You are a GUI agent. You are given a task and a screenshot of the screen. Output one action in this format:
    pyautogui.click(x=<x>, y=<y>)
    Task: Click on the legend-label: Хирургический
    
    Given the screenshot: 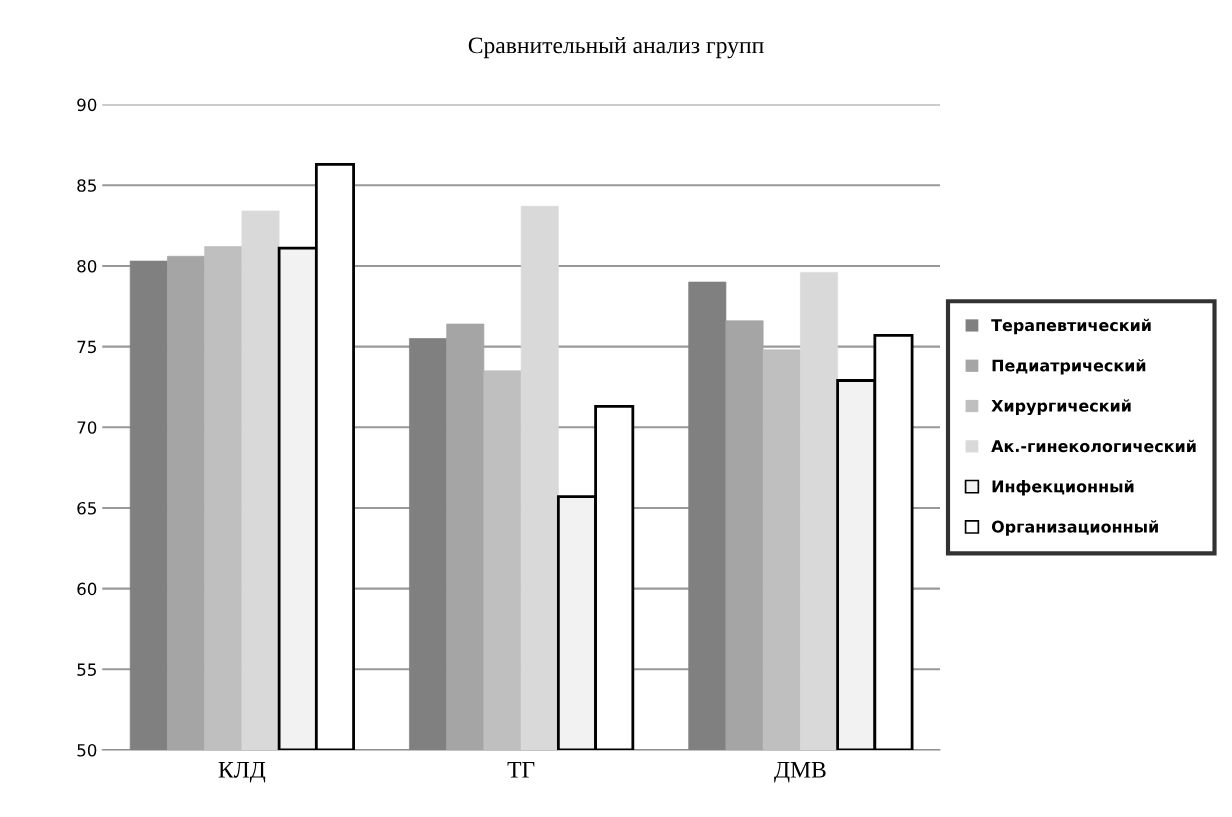 What is the action you would take?
    pyautogui.click(x=1061, y=407)
    